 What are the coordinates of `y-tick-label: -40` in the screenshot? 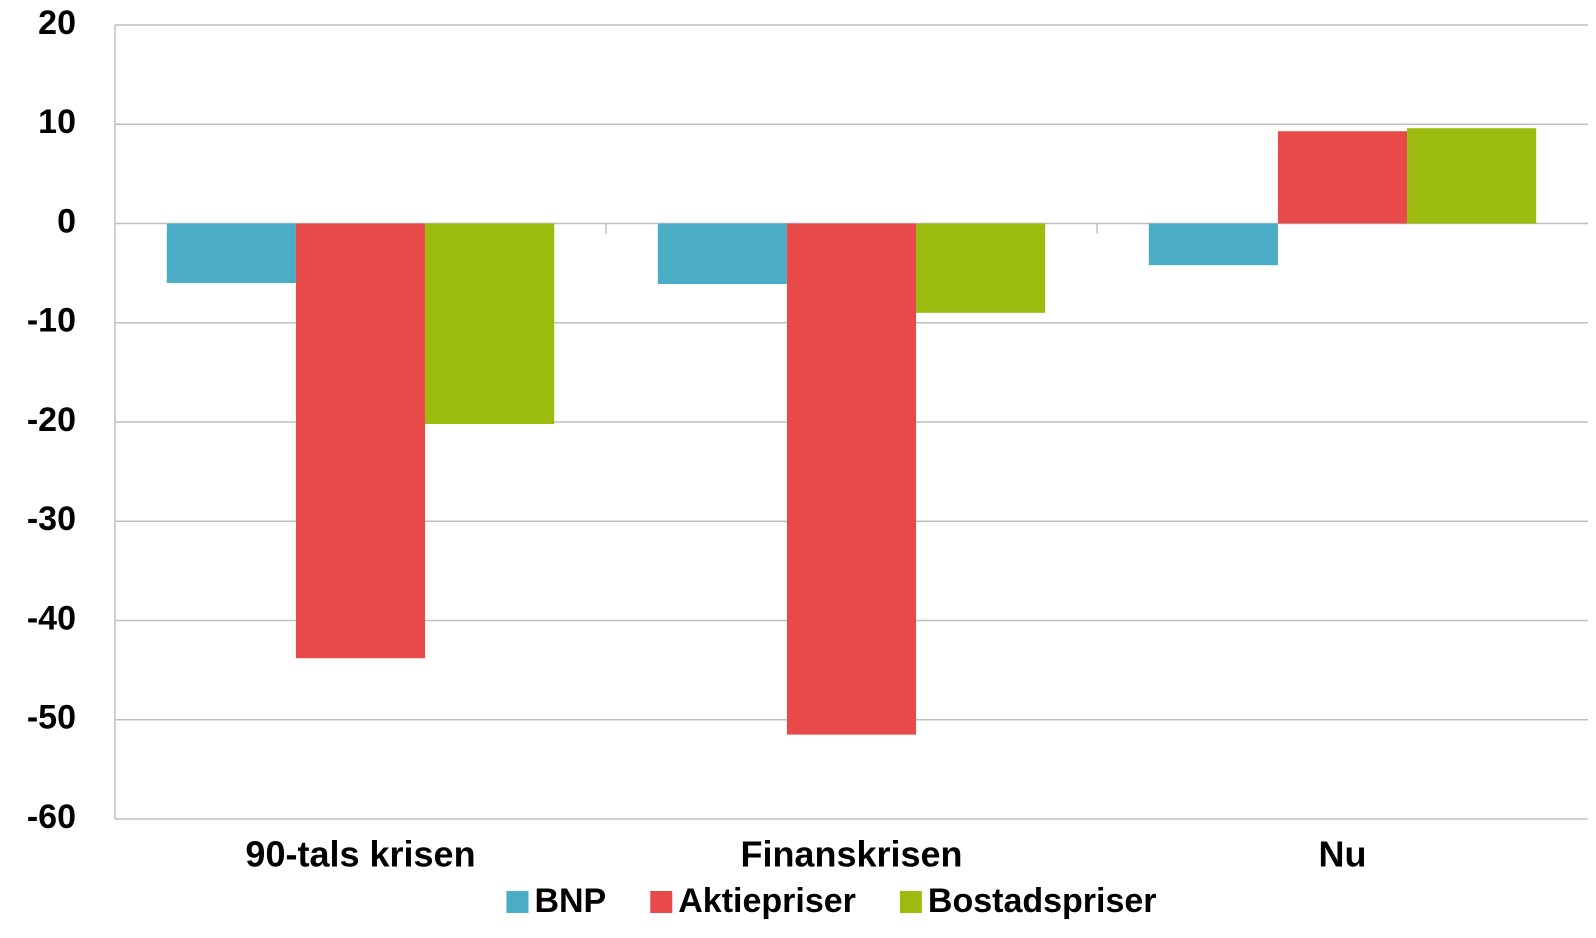 It's located at (51, 618).